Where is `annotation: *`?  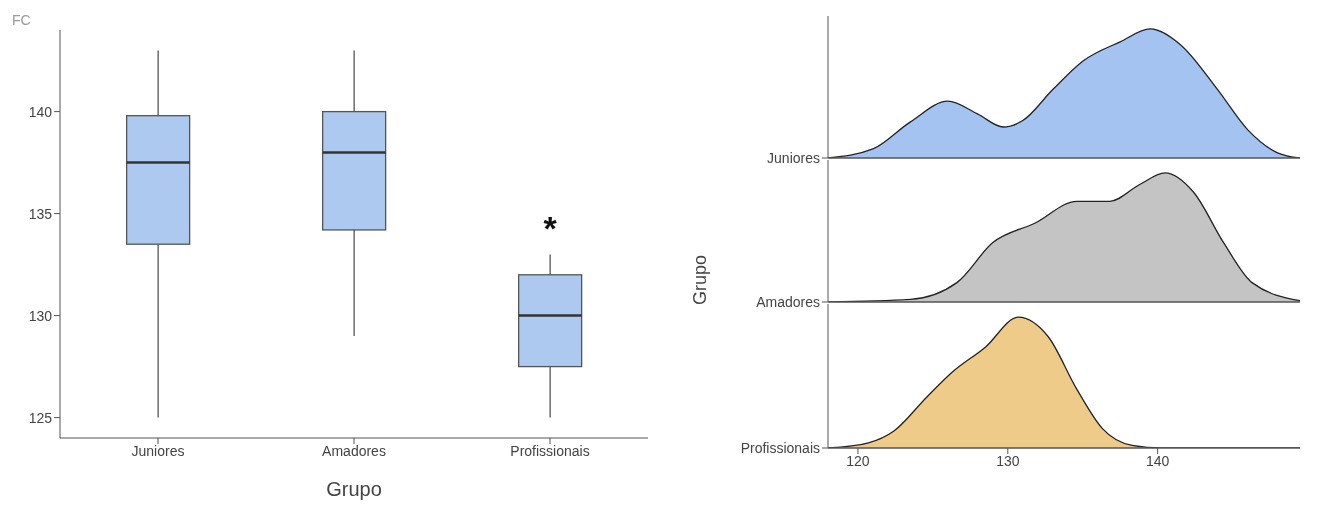 annotation: * is located at coordinates (550, 228).